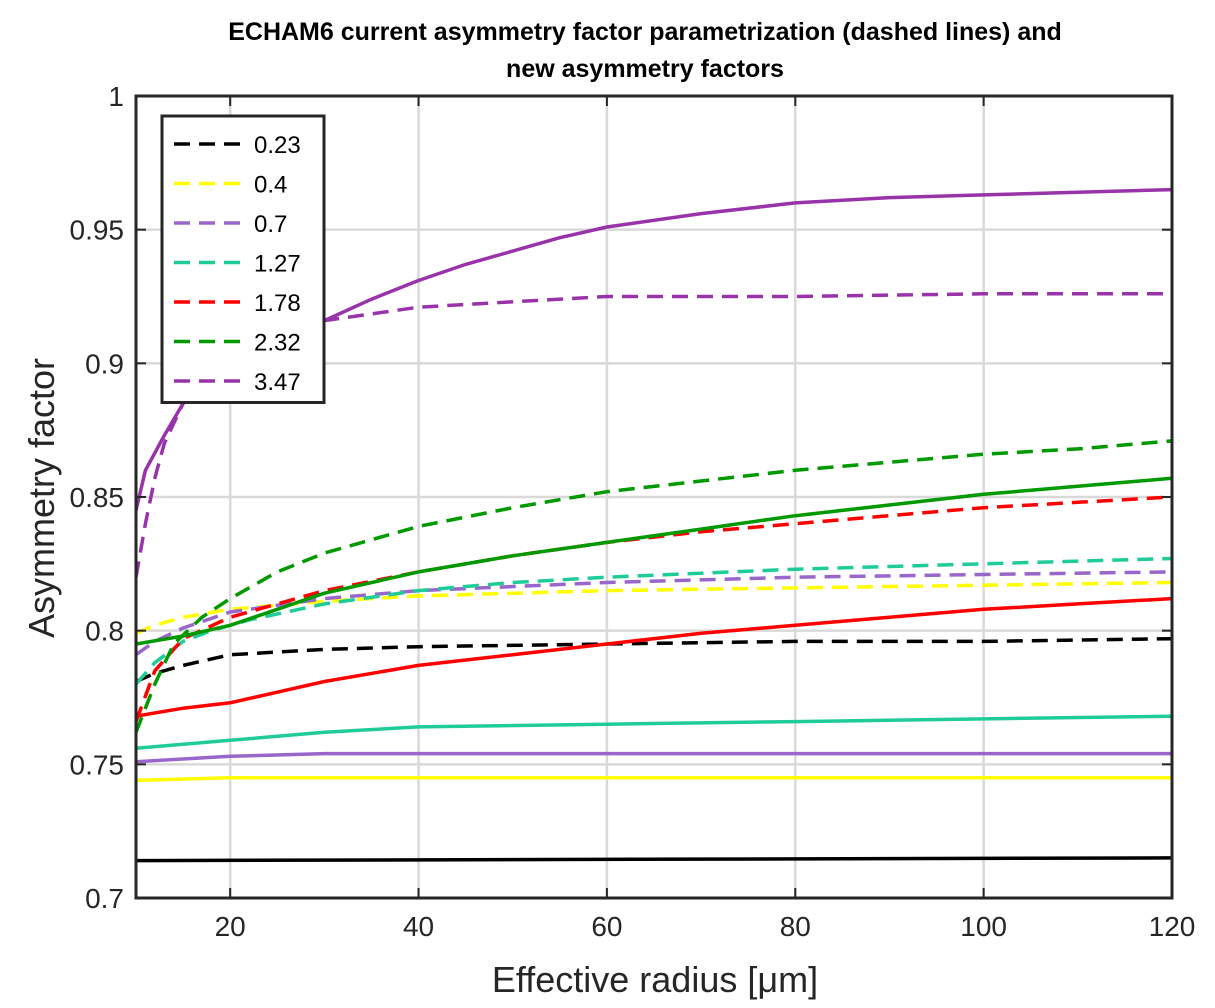 The height and width of the screenshot is (1008, 1215). What do you see at coordinates (97, 230) in the screenshot?
I see `y-tick-label: 0.95` at bounding box center [97, 230].